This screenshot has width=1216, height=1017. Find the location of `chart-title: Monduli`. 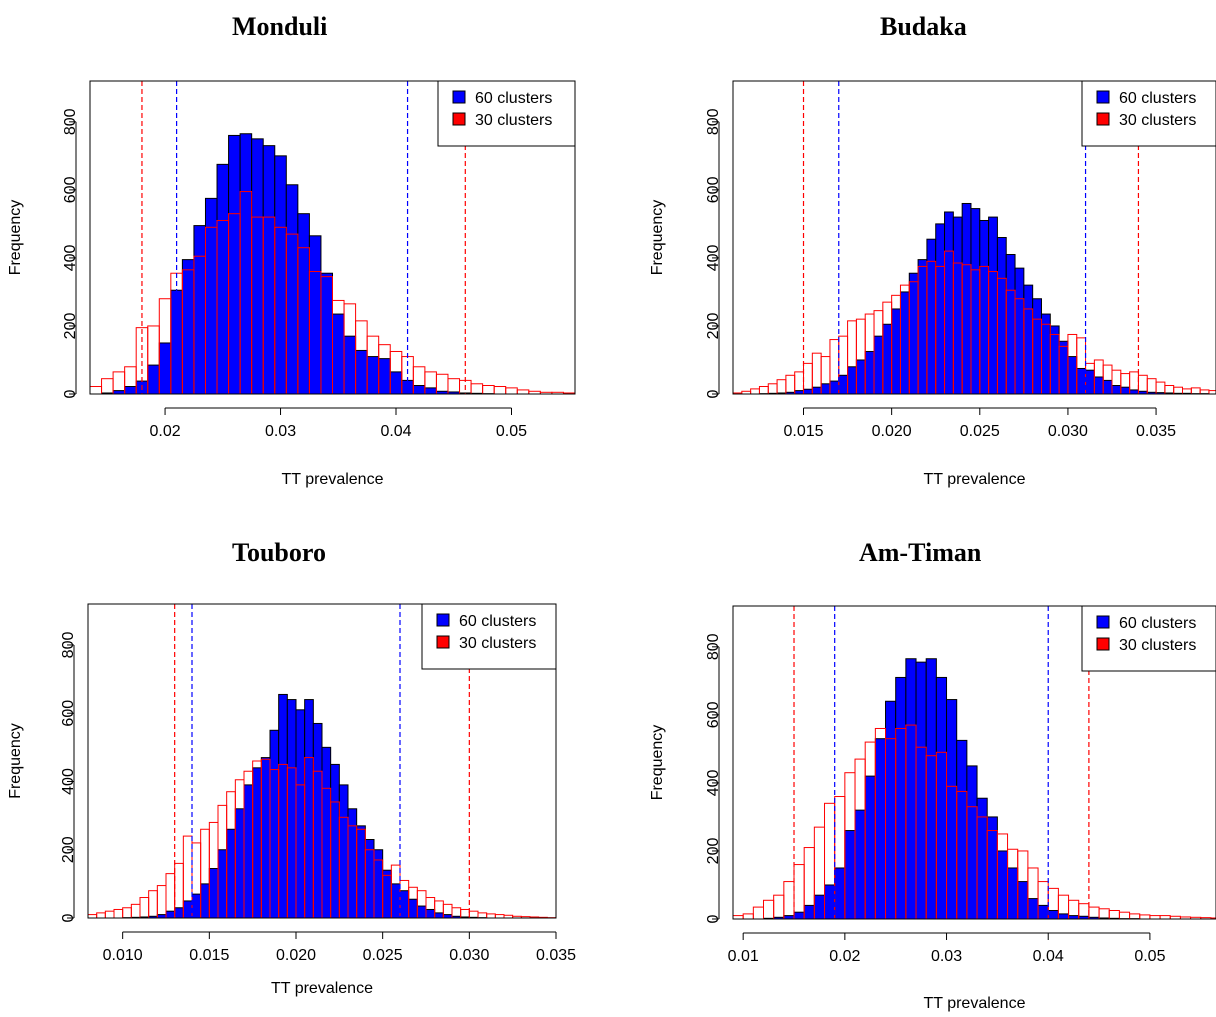

chart-title: Monduli is located at coordinates (280, 26).